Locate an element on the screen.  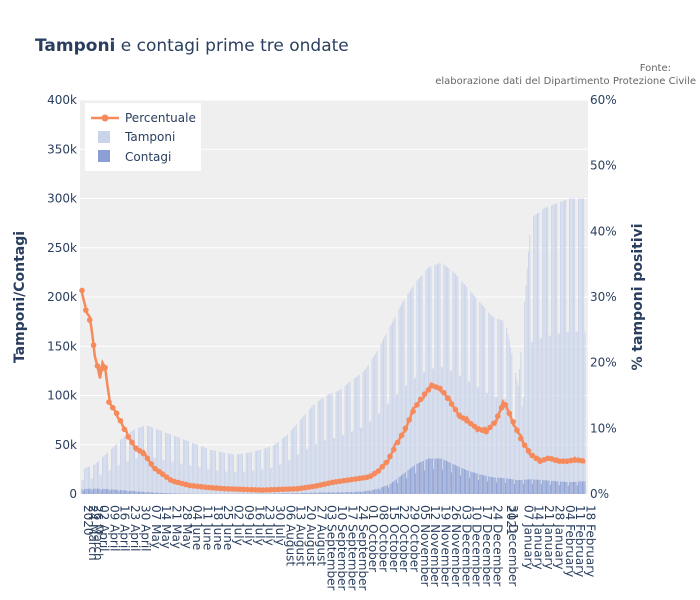
x-tick-label: 30 July is located at coordinates (280, 525).